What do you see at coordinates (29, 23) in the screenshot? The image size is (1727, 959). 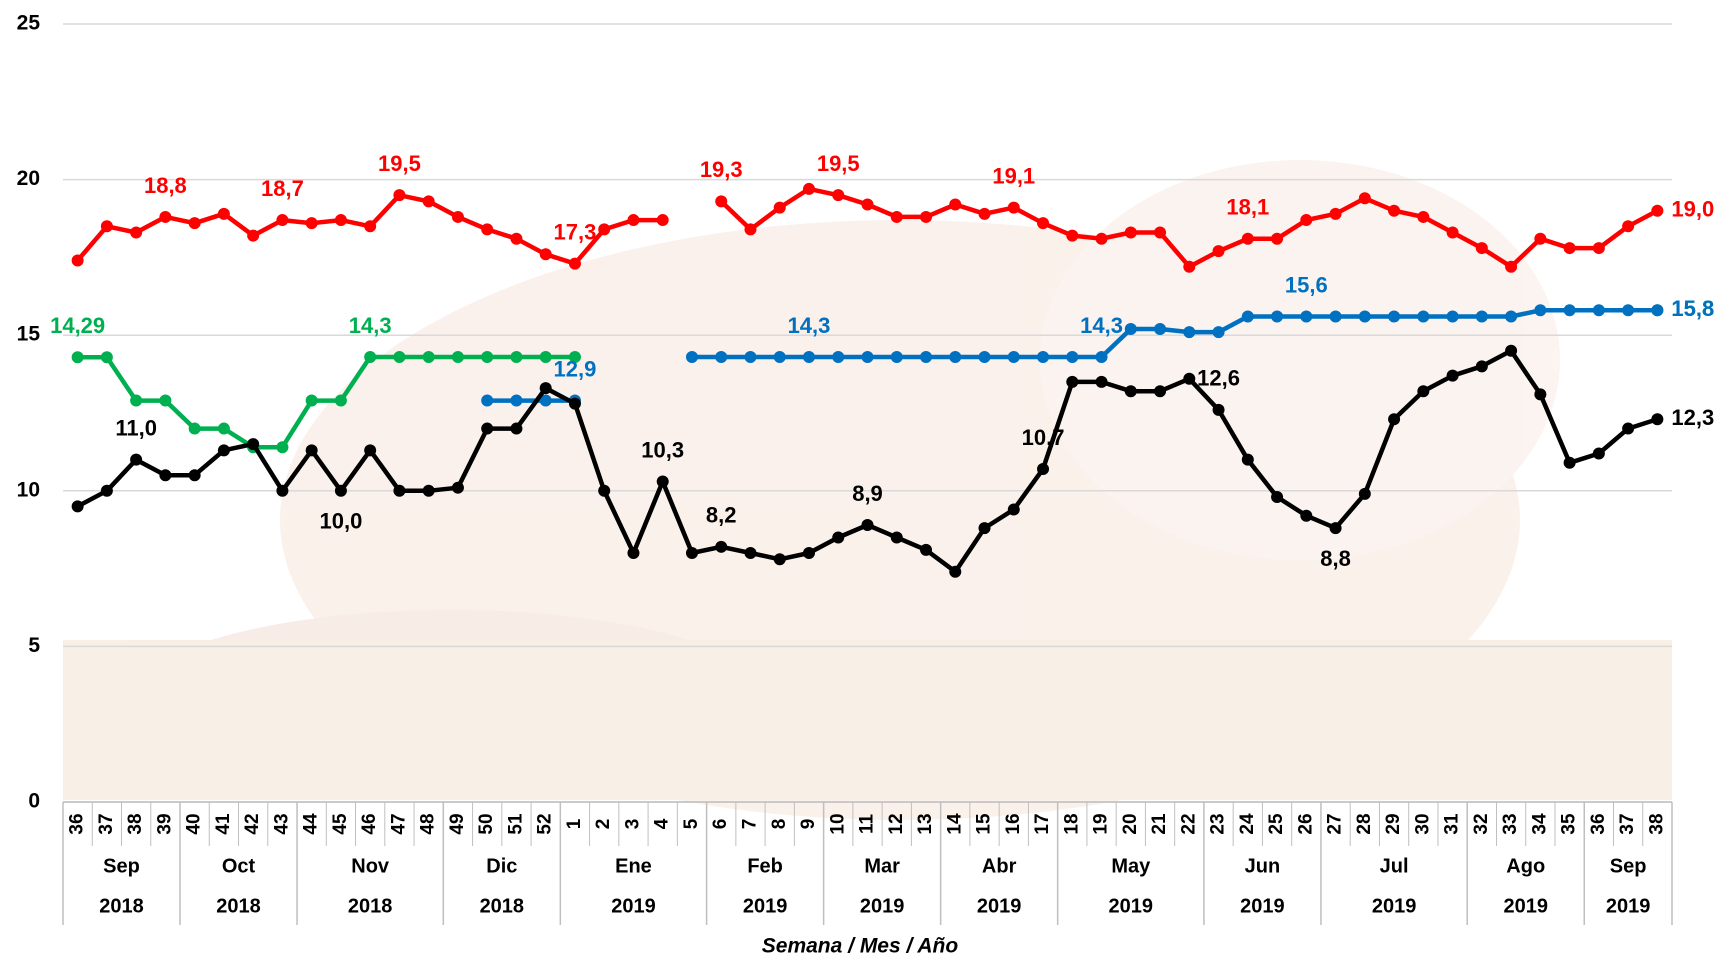 I see `y-tick-label: 25` at bounding box center [29, 23].